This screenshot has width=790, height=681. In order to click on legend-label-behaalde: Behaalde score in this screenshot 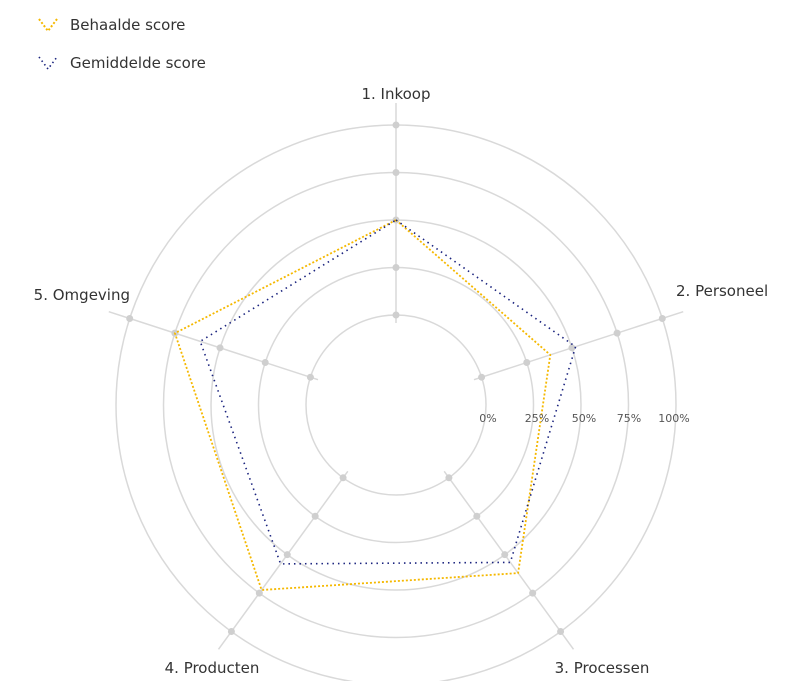, I will do `click(128, 25)`.